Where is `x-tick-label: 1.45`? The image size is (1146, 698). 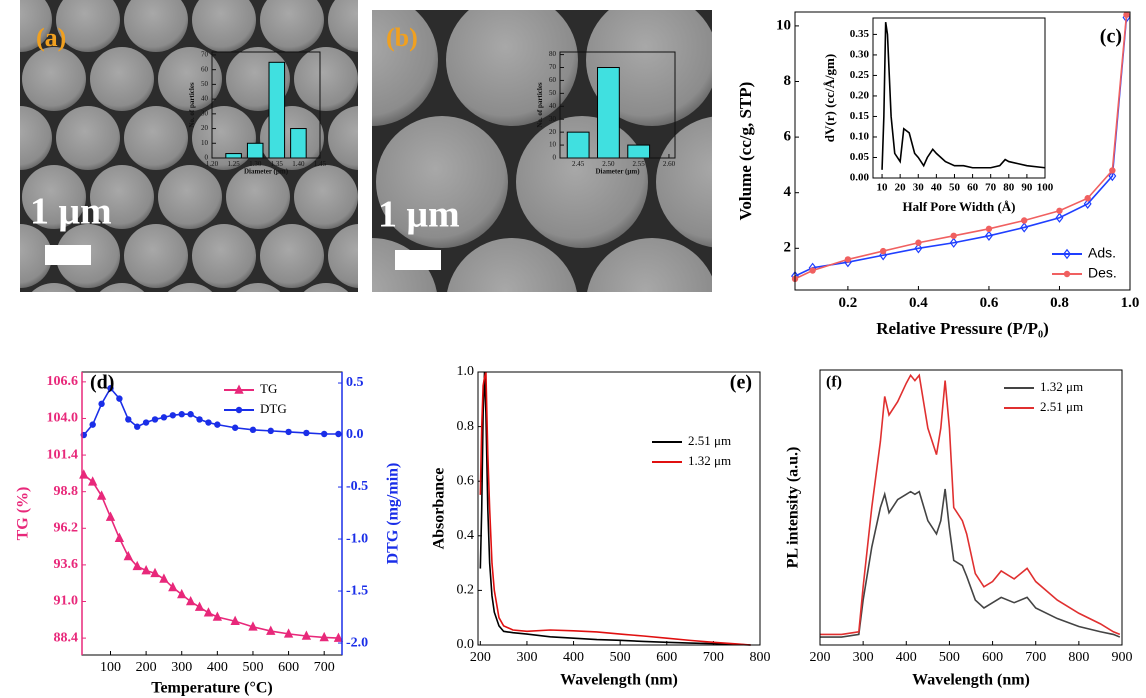 x-tick-label: 1.45 is located at coordinates (320, 164).